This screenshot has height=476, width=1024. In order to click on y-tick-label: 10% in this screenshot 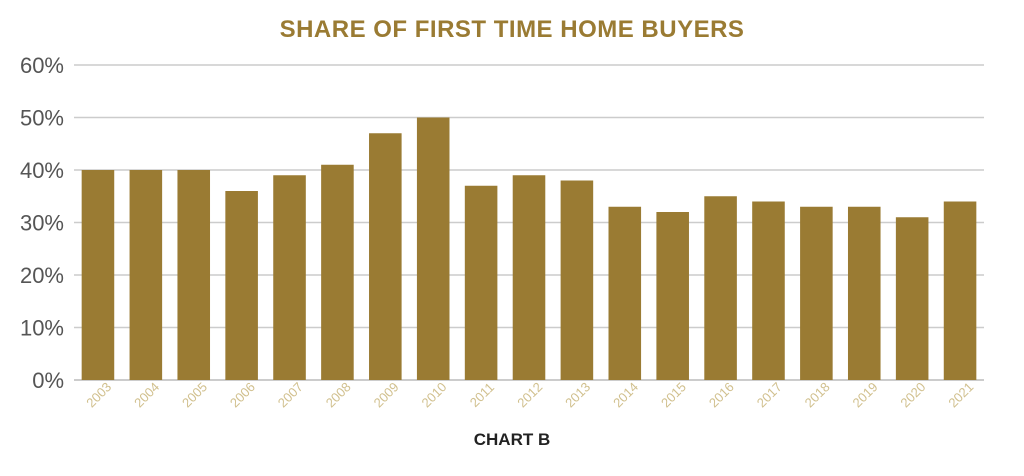, I will do `click(42, 328)`.